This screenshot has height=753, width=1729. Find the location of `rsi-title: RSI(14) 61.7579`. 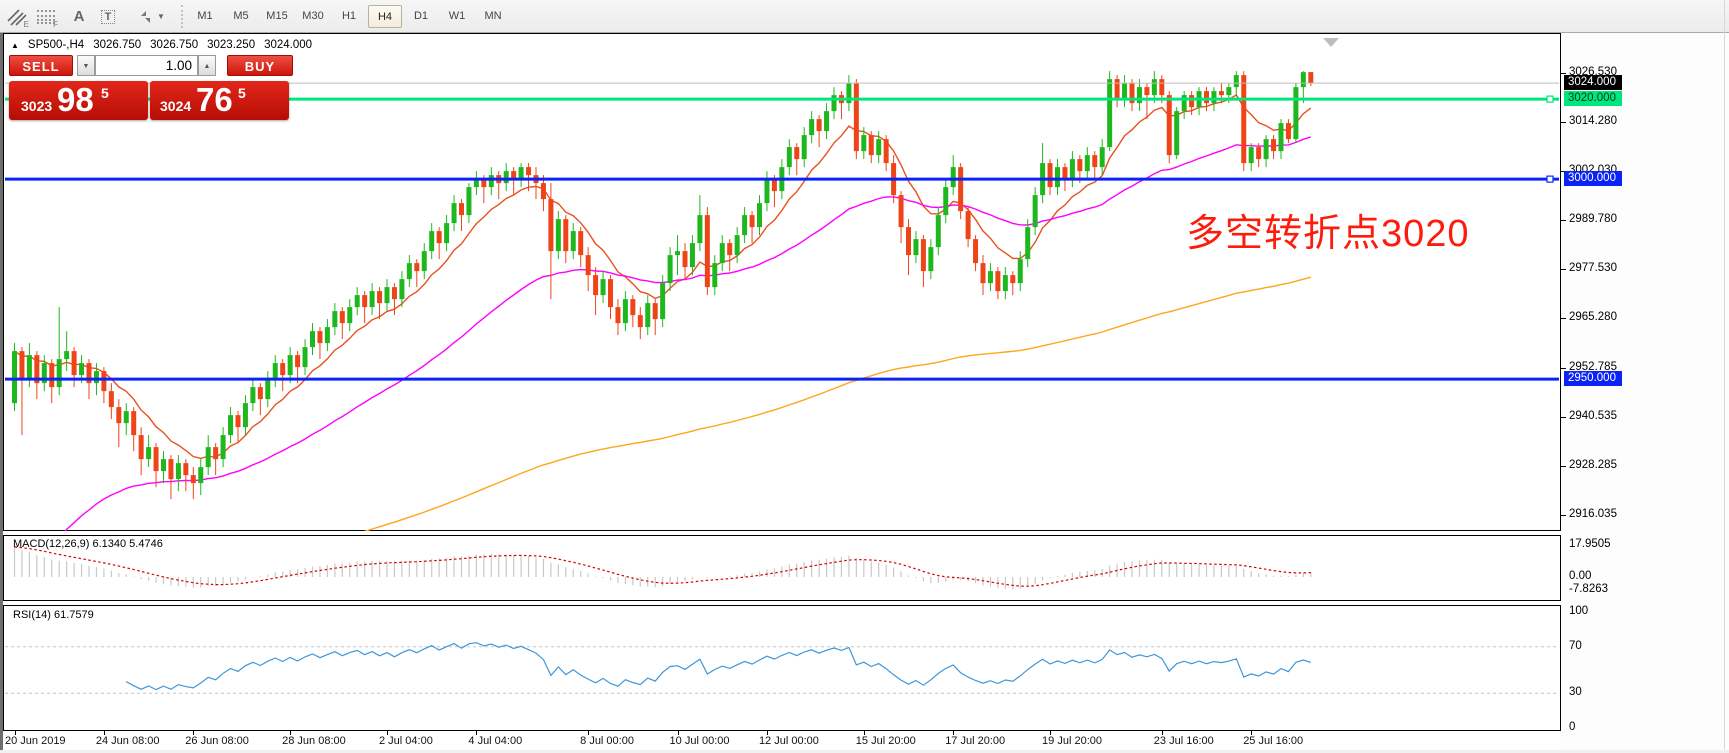

rsi-title: RSI(14) 61.7579 is located at coordinates (53, 615).